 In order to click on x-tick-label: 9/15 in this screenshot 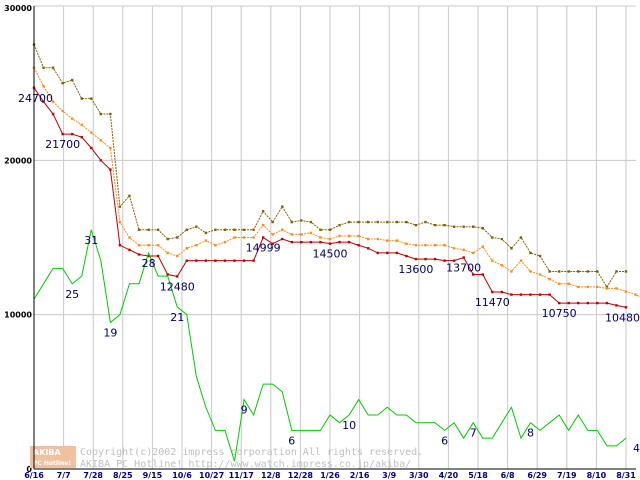, I will do `click(153, 475)`.